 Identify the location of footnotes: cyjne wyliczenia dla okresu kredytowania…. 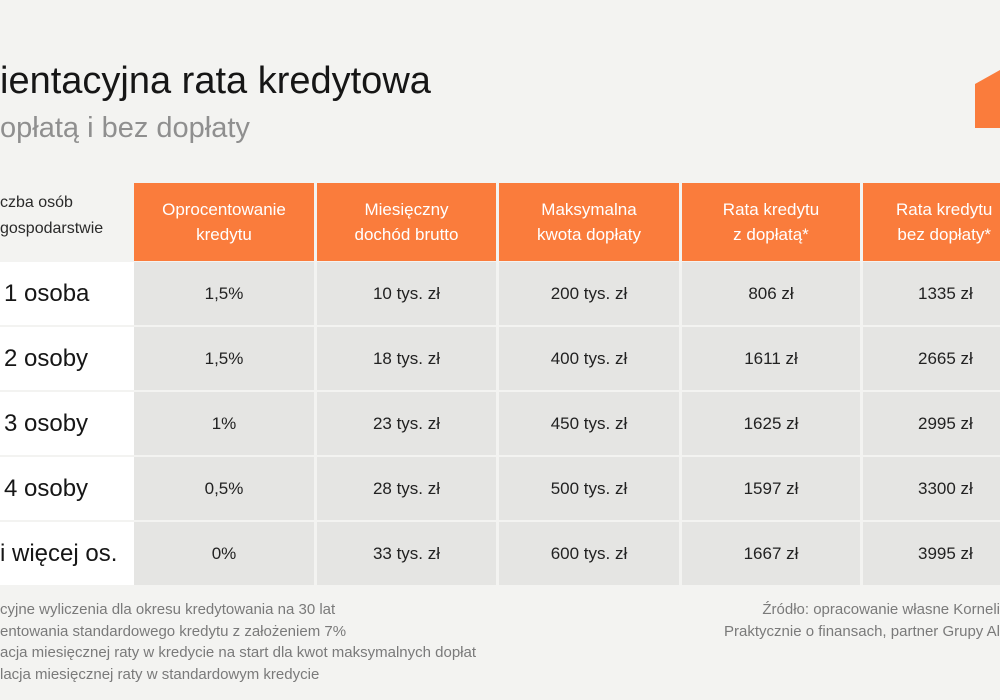
(280, 642).